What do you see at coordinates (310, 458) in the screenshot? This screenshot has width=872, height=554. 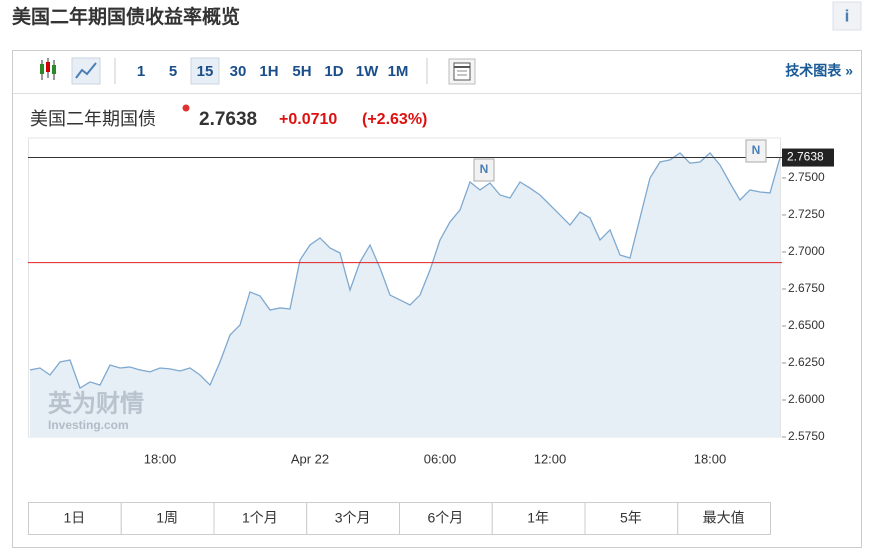 I see `x-tick-label: Apr 22` at bounding box center [310, 458].